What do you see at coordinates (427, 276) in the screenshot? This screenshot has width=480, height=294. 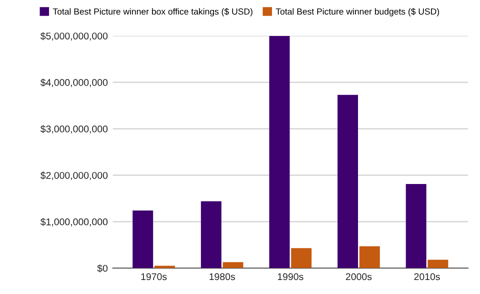 I see `x-tick-label: 2010s` at bounding box center [427, 276].